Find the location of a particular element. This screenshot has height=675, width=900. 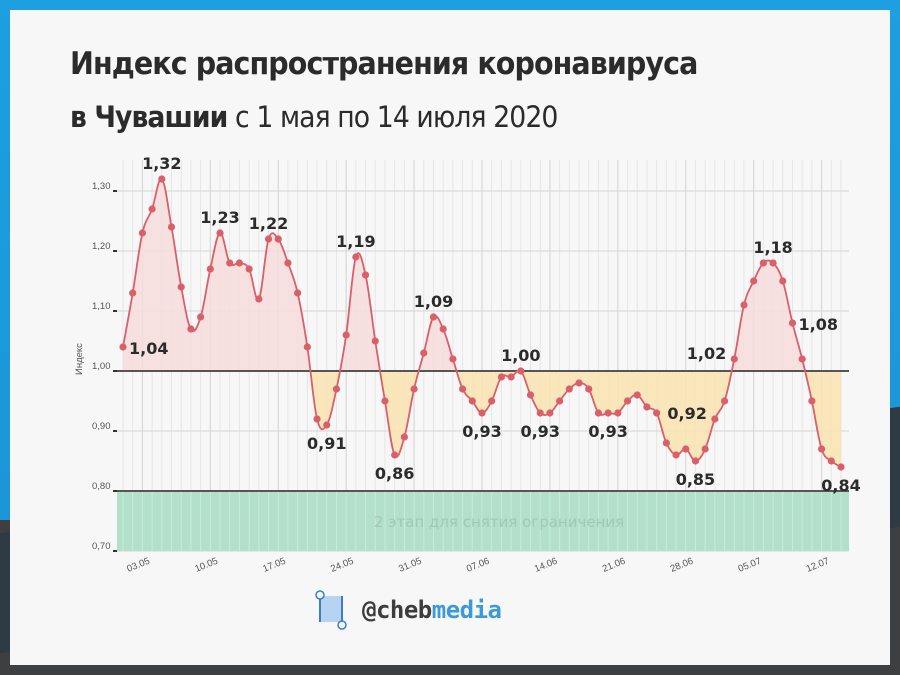

chart-title: Индекс распространения коронавируса is located at coordinates (384, 64).